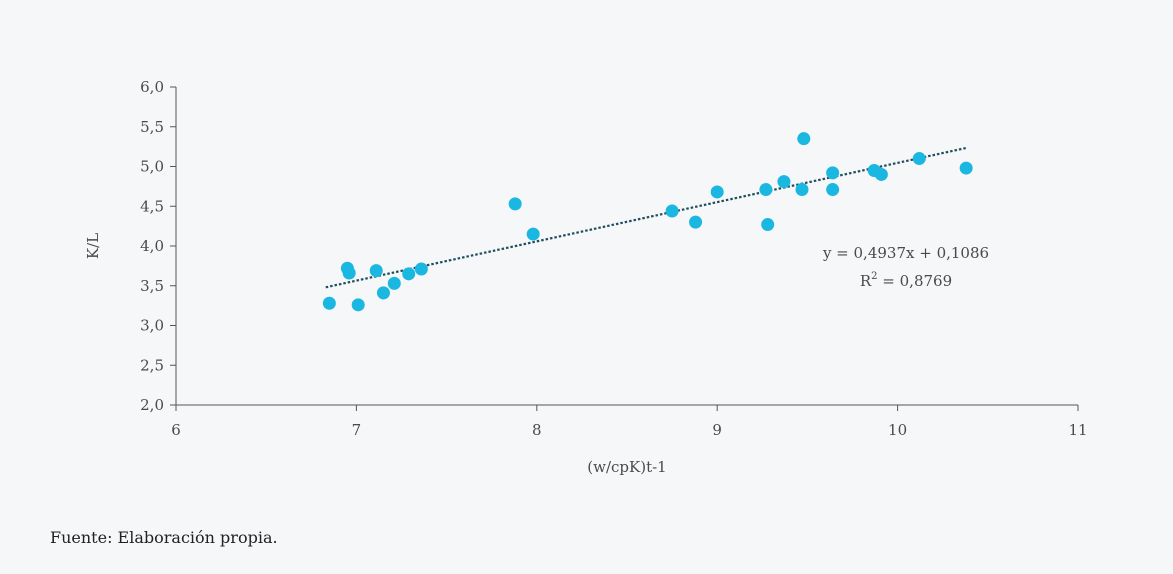 The image size is (1173, 574). What do you see at coordinates (152, 167) in the screenshot?
I see `y-tick-label: 5,0` at bounding box center [152, 167].